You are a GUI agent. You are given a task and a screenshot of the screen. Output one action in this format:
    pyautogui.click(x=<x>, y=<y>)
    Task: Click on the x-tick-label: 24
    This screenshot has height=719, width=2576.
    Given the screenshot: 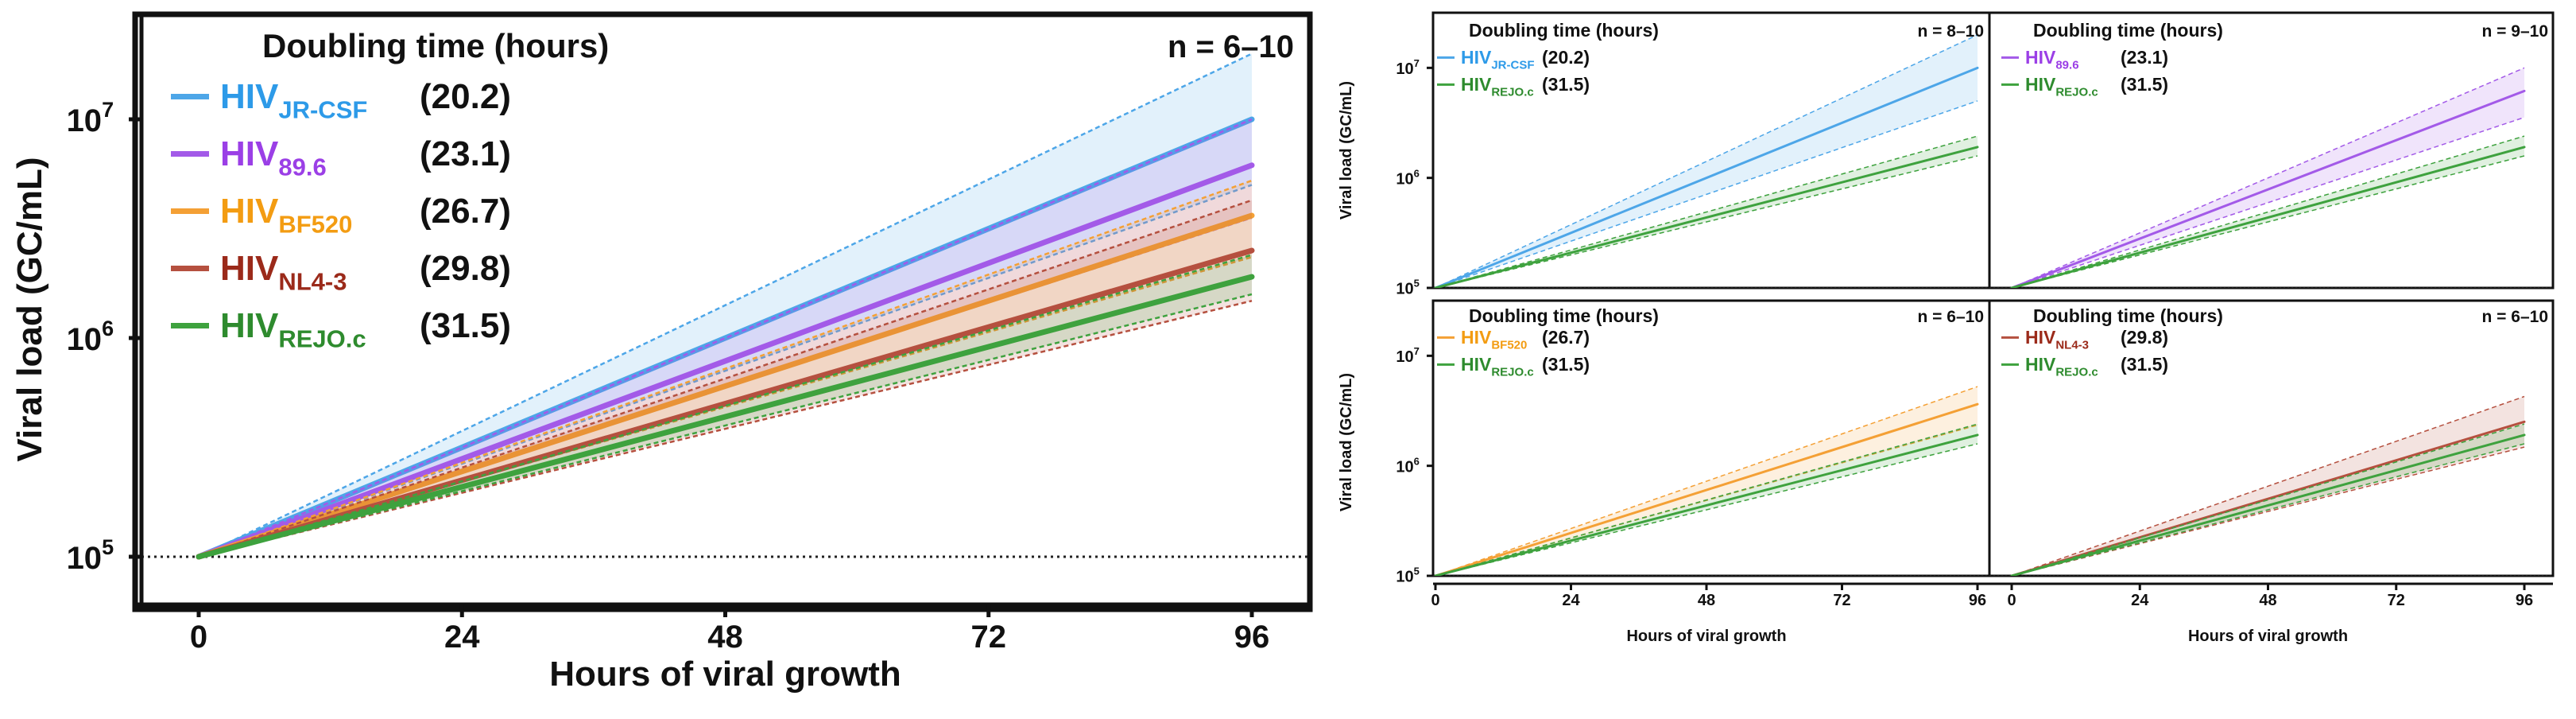 What is the action you would take?
    pyautogui.click(x=1571, y=600)
    